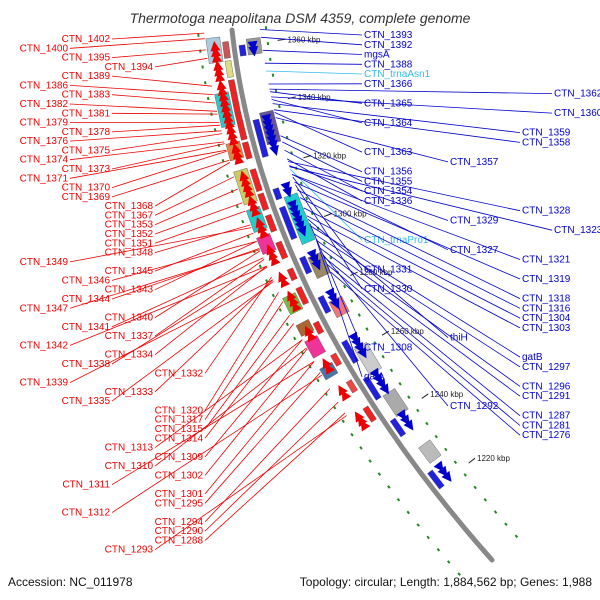 This screenshot has width=600, height=600. Describe the element at coordinates (179, 494) in the screenshot. I see `gene-label: CTN_1301` at that location.